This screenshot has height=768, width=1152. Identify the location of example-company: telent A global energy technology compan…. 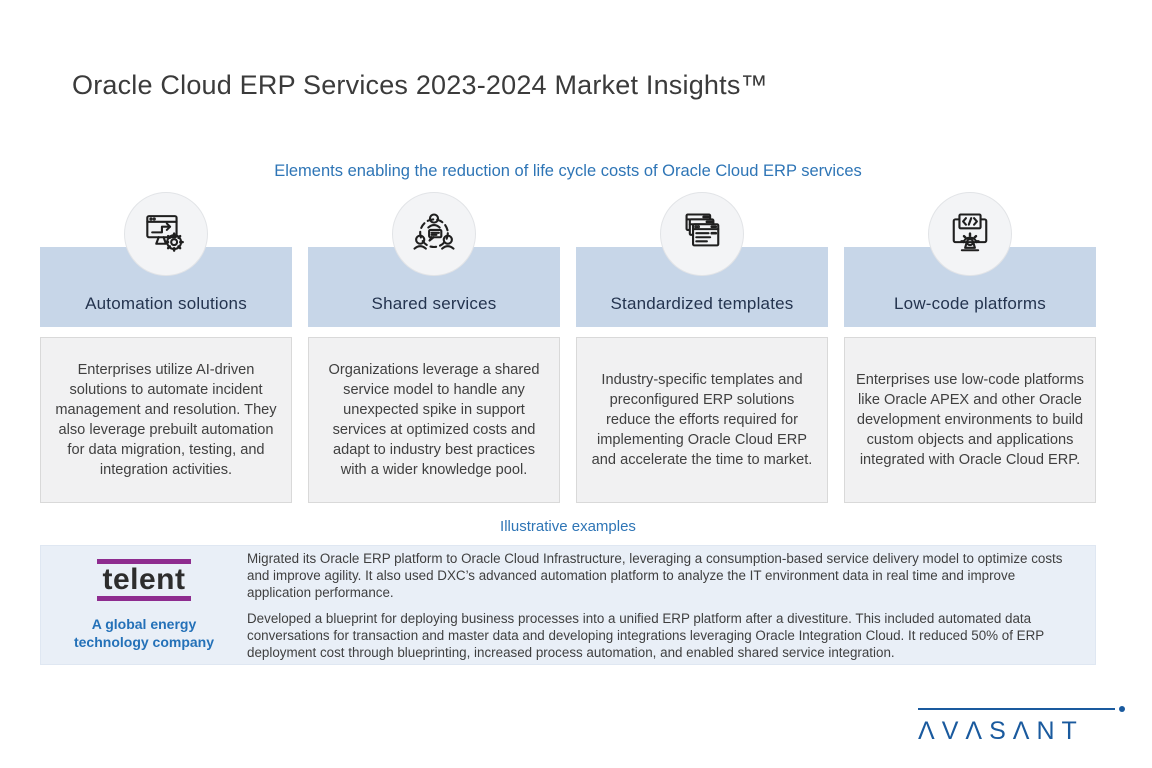
(144, 605).